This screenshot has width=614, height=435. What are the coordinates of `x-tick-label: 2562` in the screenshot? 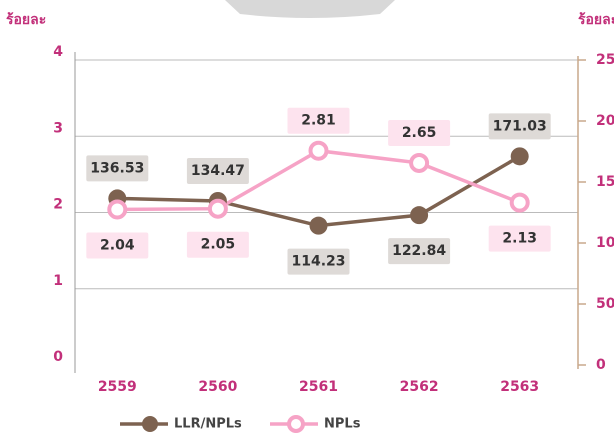 It's located at (419, 387).